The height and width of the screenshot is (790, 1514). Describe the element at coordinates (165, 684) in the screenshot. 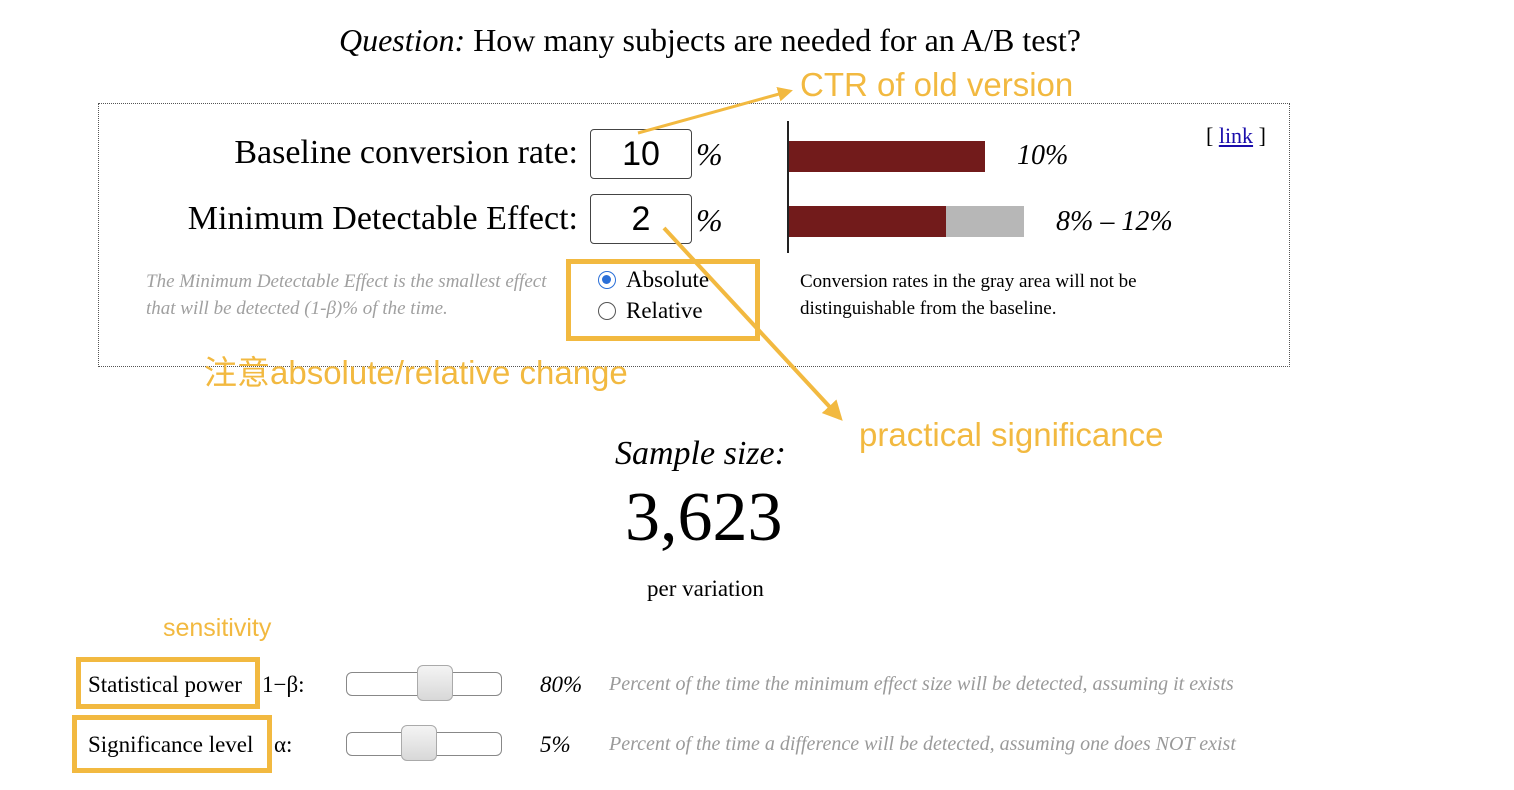

I see `power-label: Statistical power` at that location.